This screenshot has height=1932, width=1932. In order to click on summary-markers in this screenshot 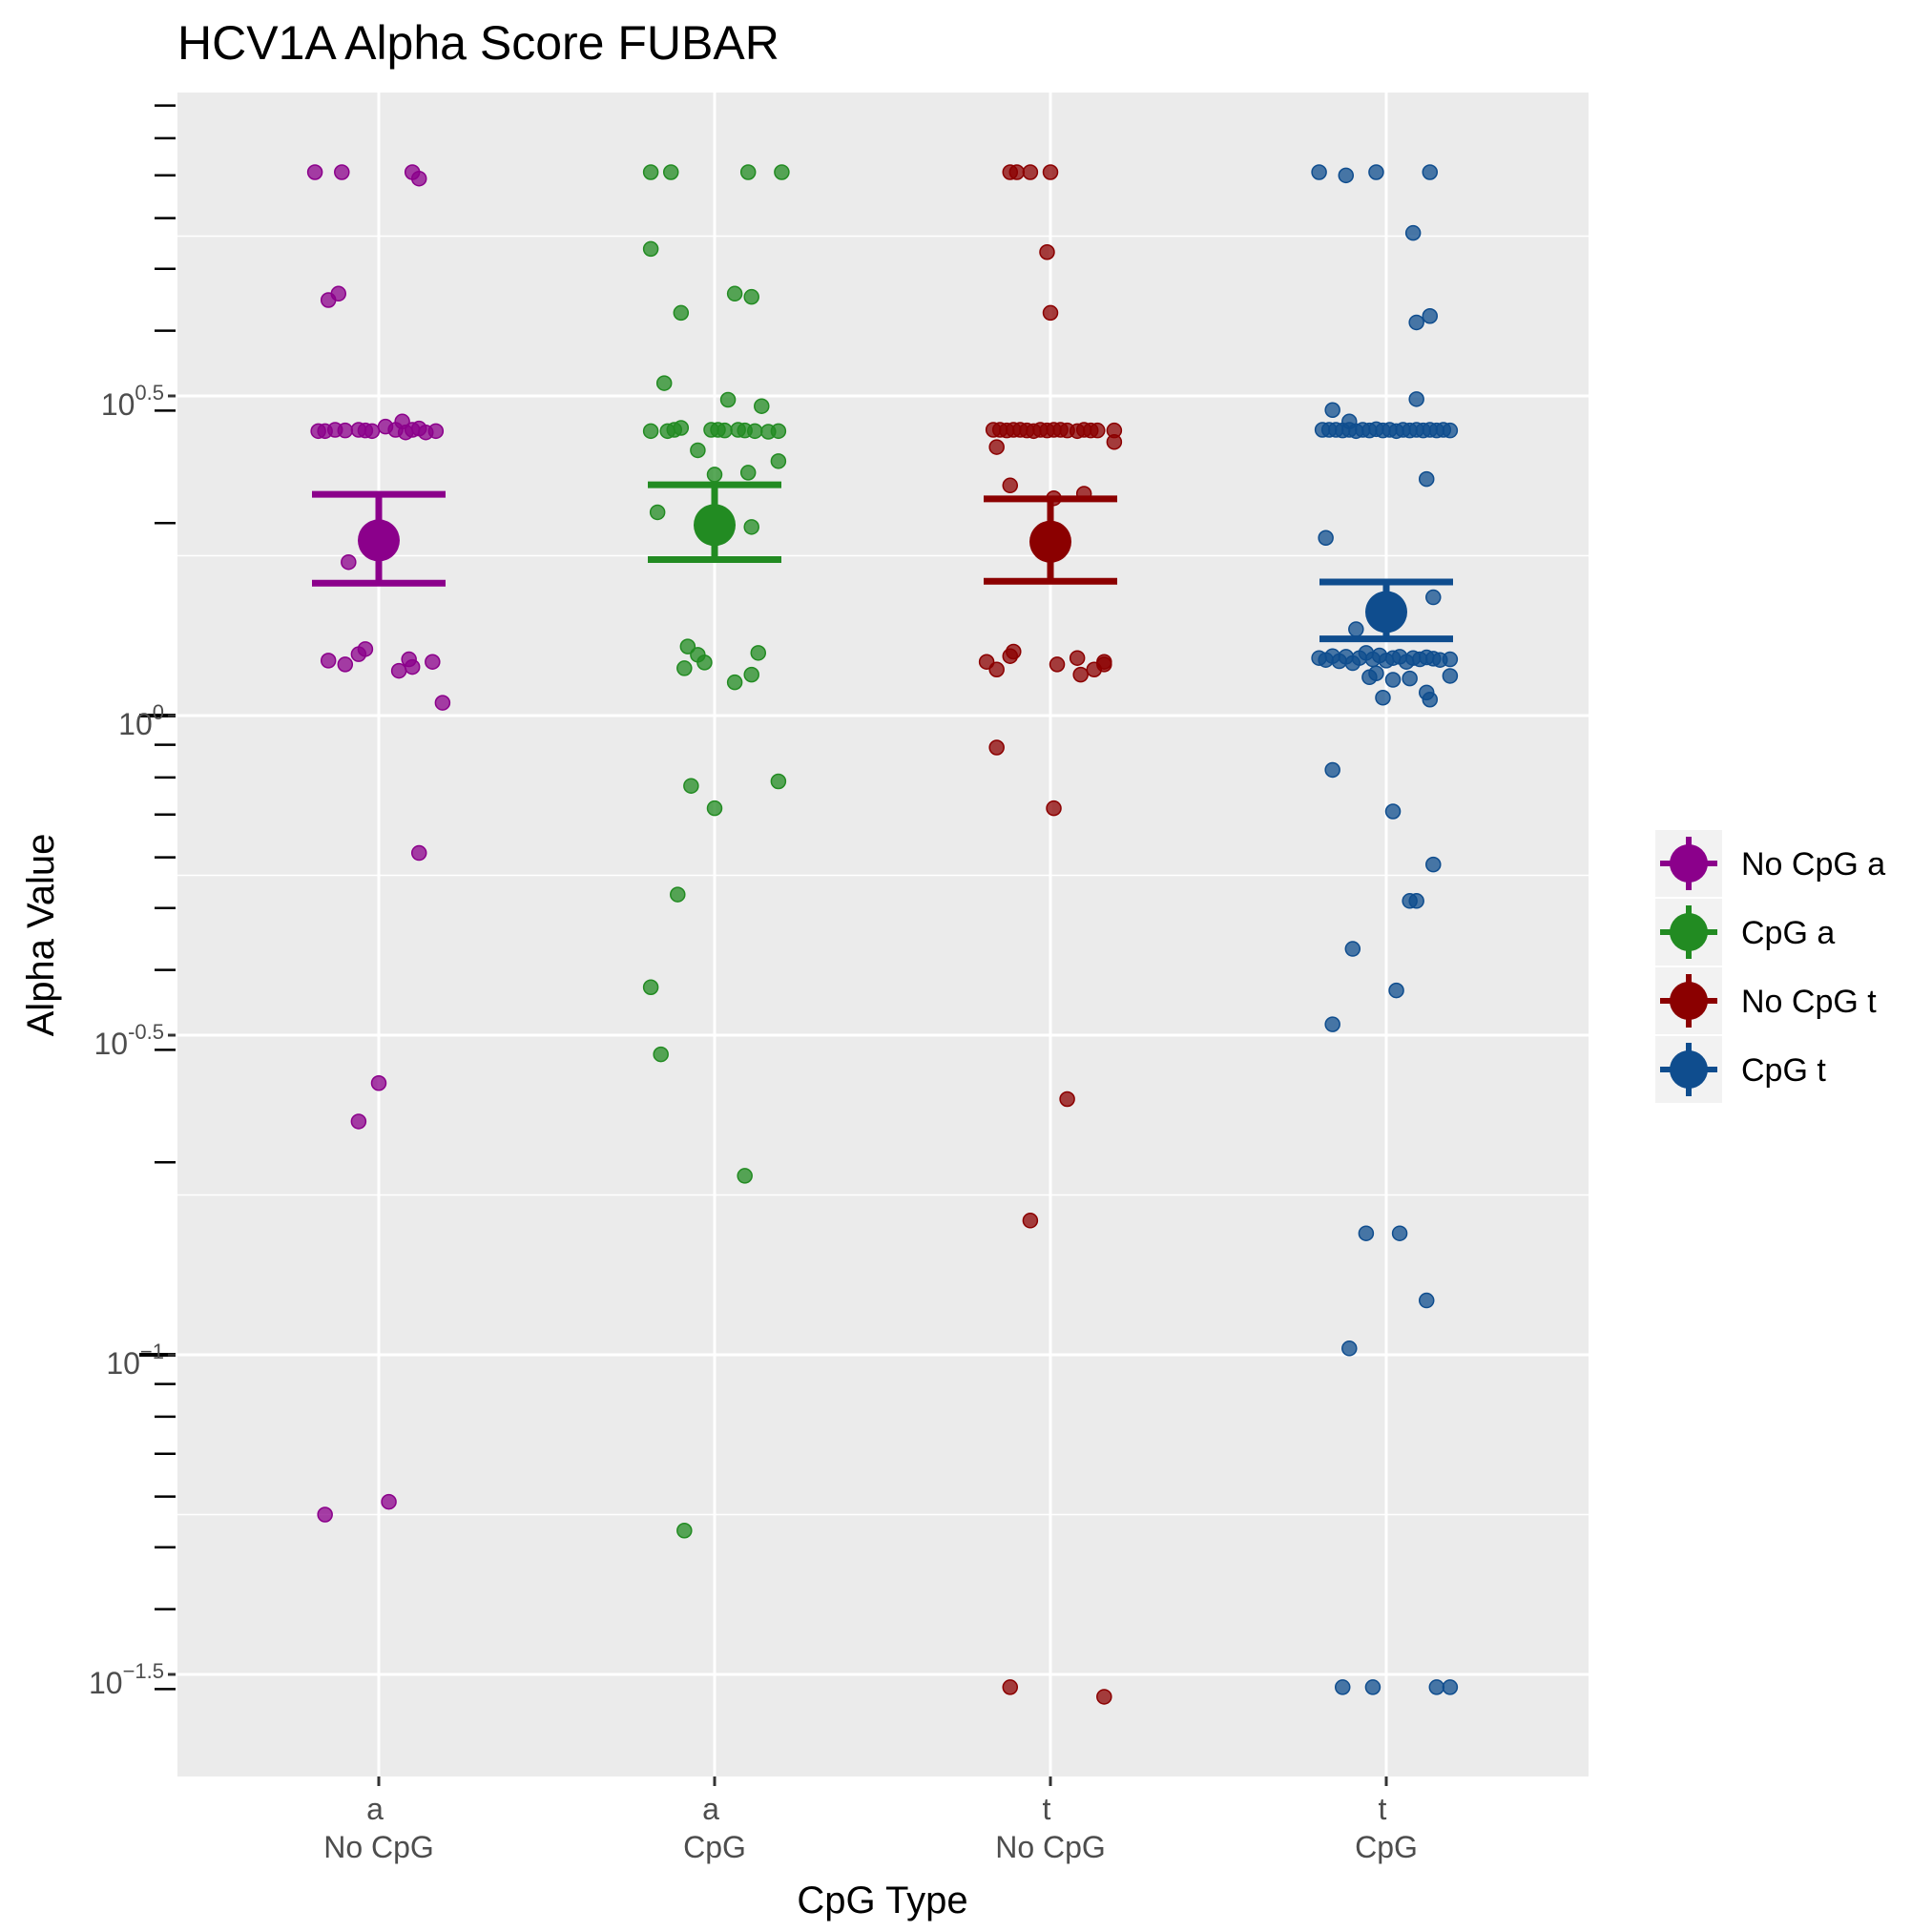, I will do `click(882, 562)`.